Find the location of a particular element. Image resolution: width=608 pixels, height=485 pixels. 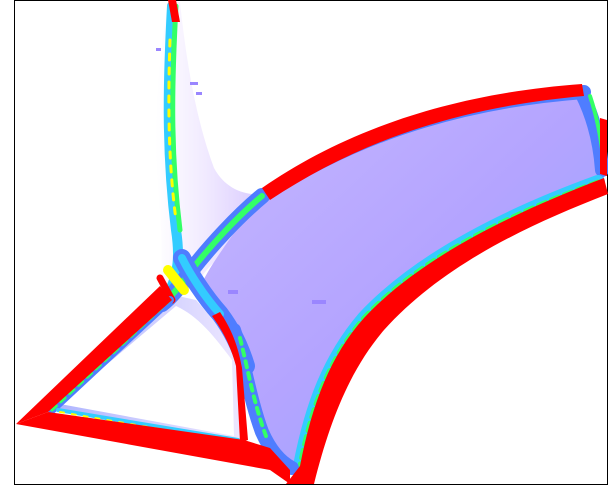

triangle-hole is located at coordinates (147, 371).